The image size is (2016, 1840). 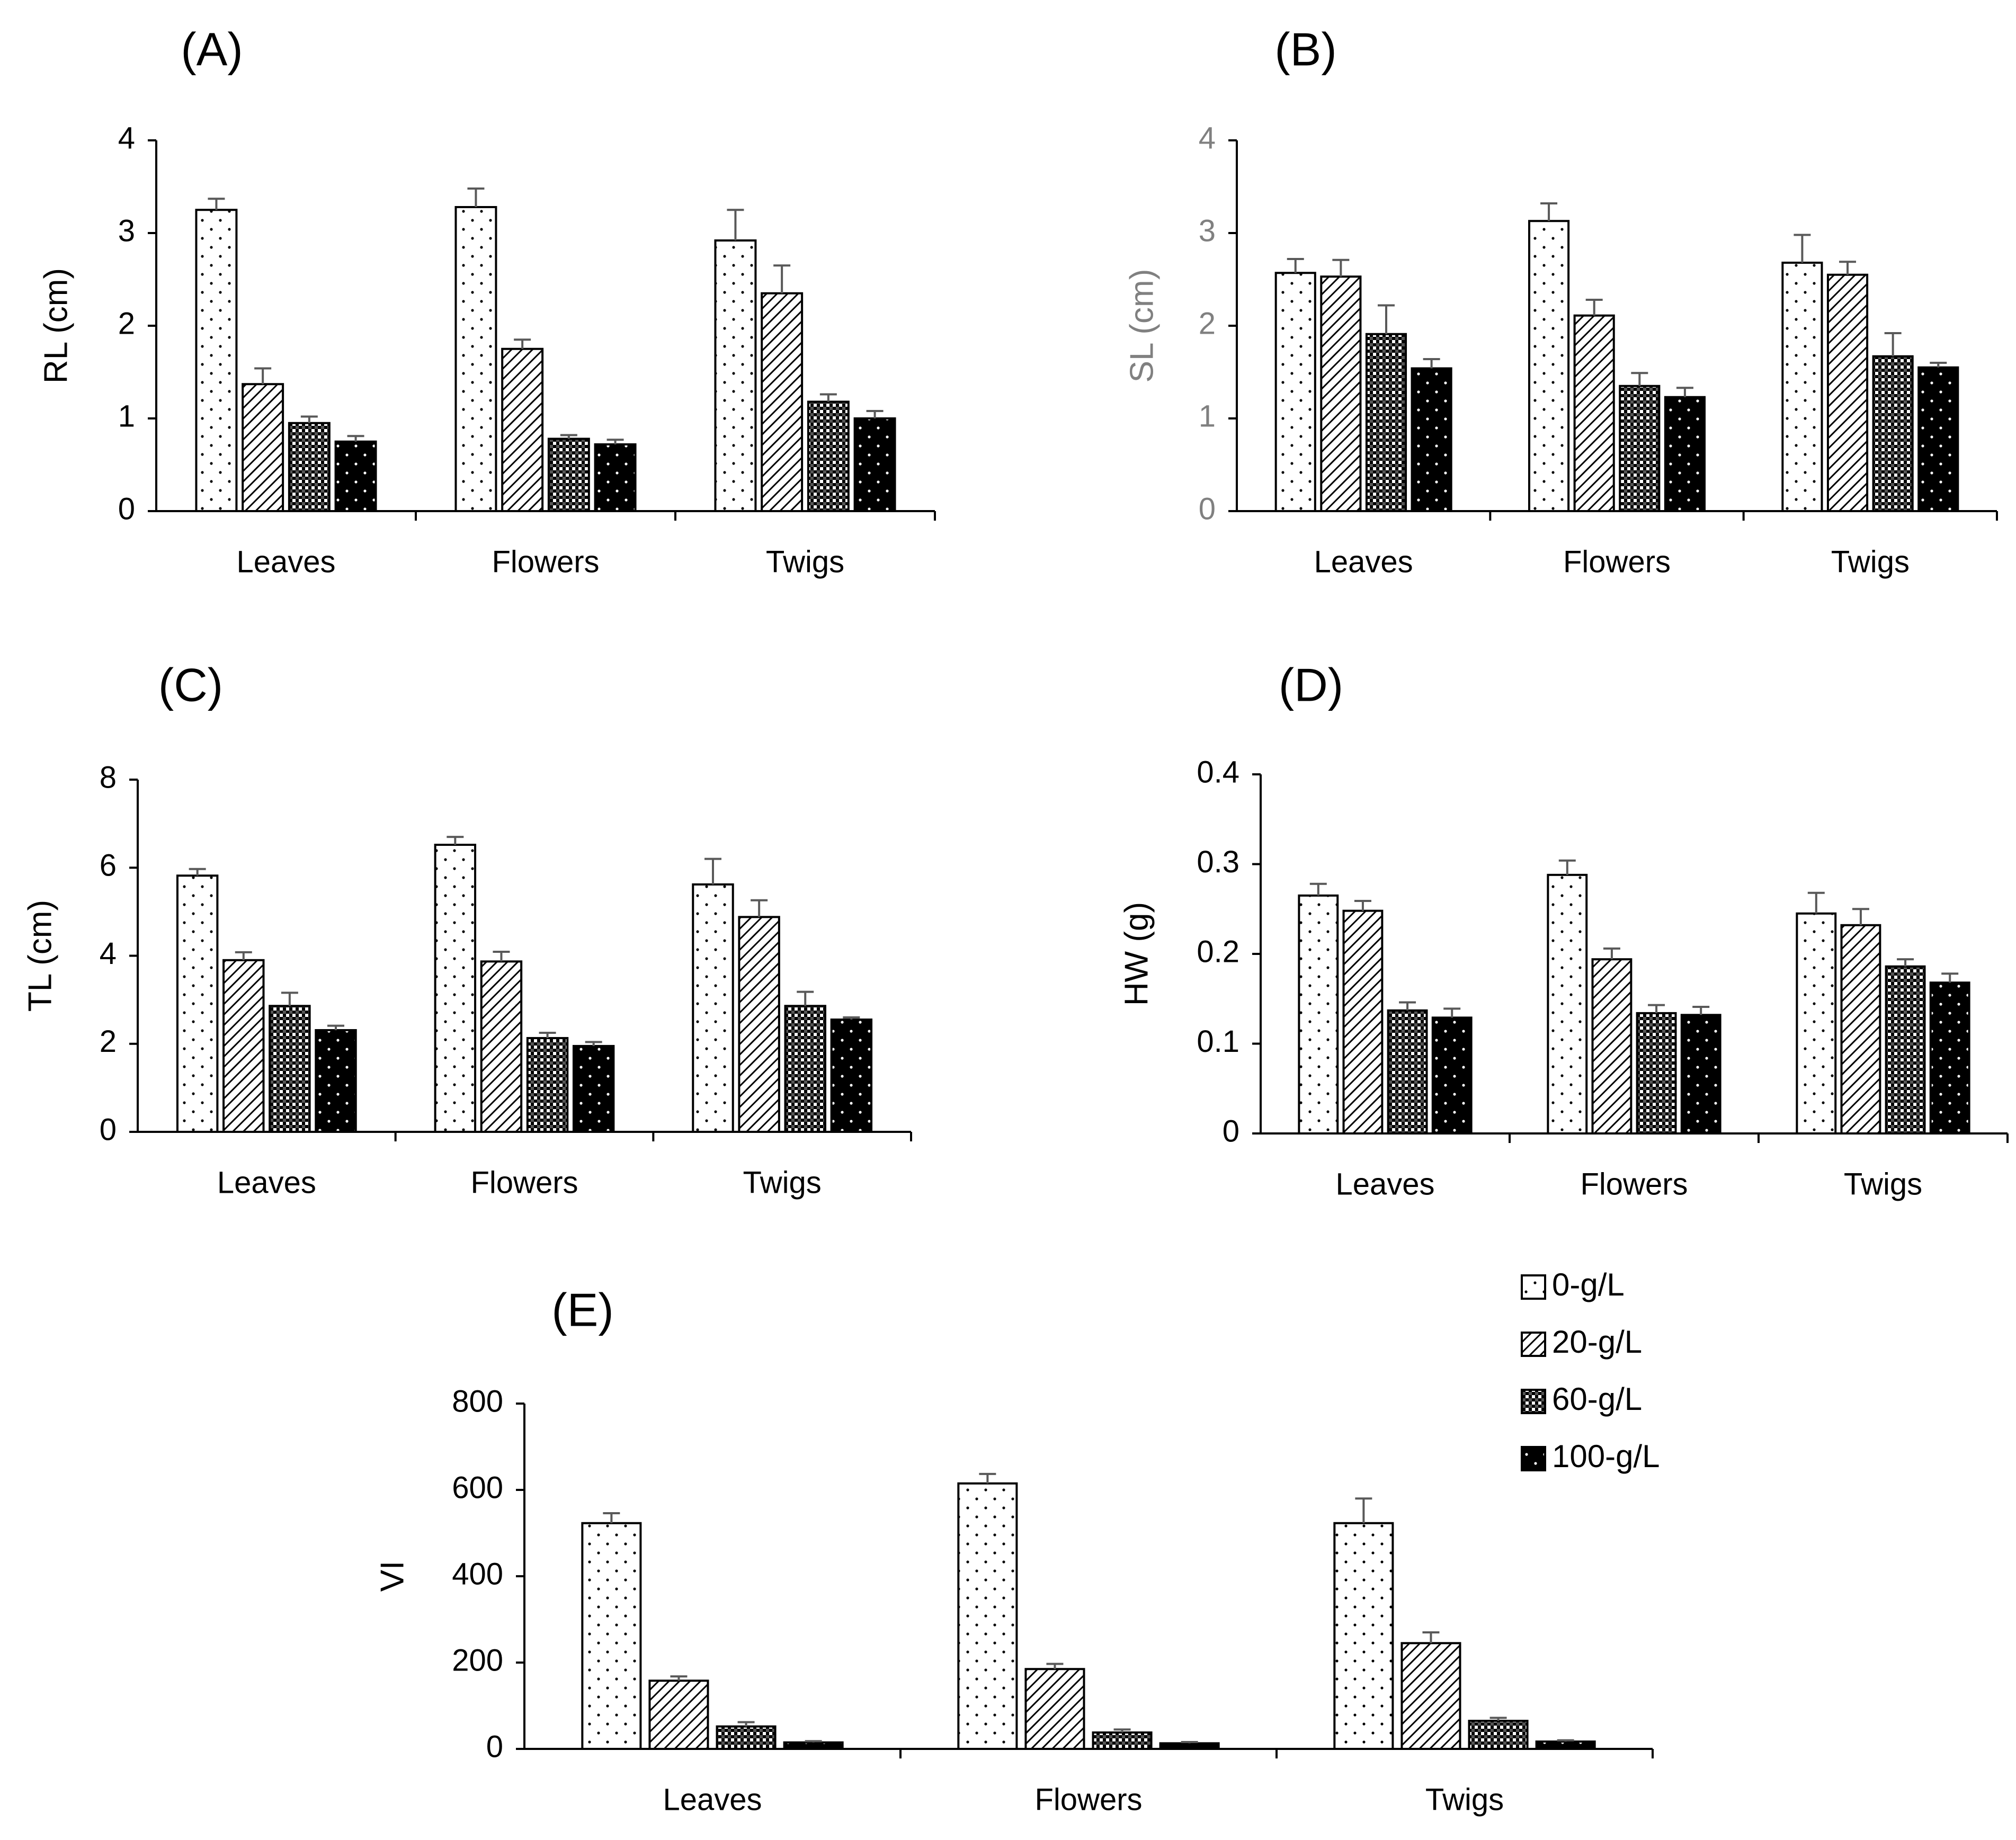 What do you see at coordinates (1305, 49) in the screenshot?
I see `panel-title-b: (B)` at bounding box center [1305, 49].